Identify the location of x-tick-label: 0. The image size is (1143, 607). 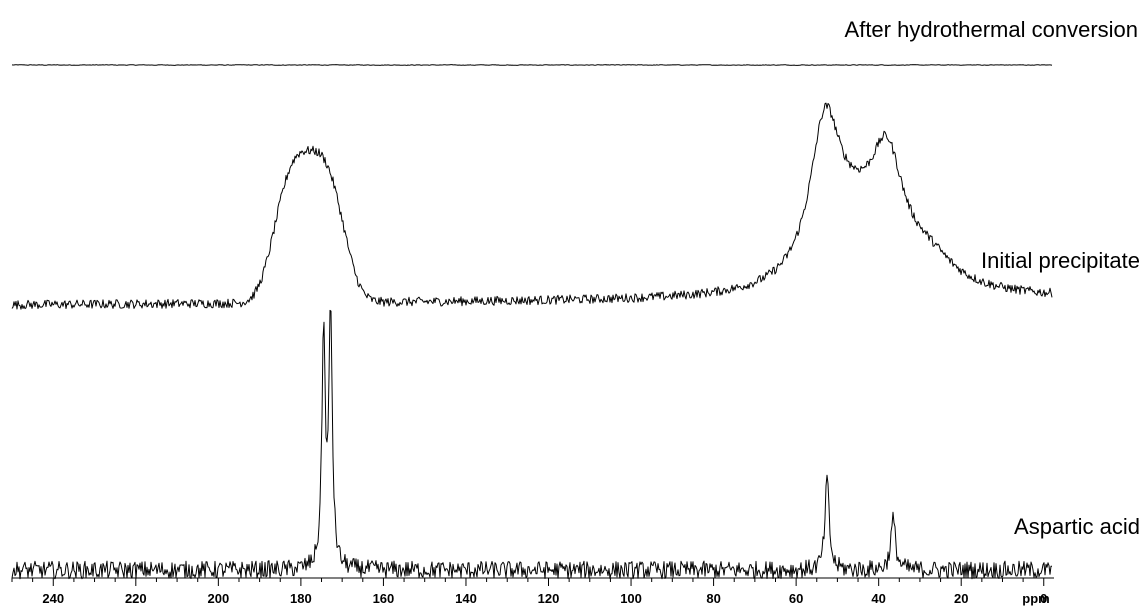
(1043, 598).